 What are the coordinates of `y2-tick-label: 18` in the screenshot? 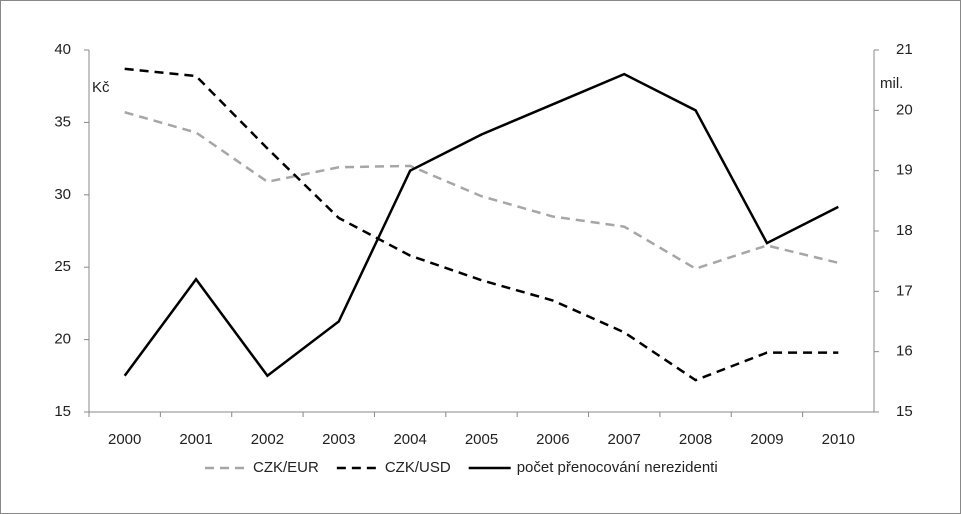 It's located at (904, 230).